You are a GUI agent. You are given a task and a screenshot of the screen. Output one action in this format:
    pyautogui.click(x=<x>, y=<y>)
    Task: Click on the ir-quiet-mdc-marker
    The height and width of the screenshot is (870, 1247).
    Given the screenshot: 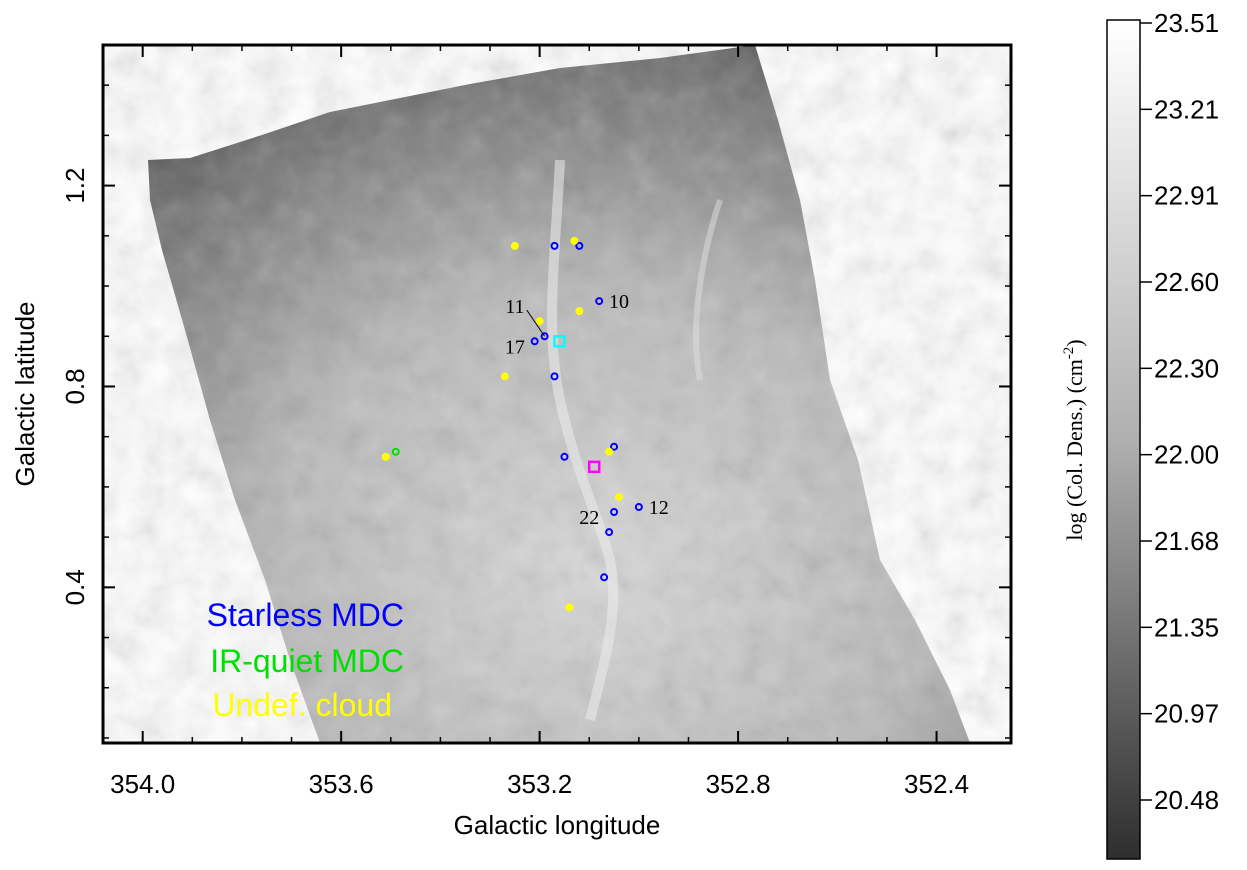 What is the action you would take?
    pyautogui.click(x=395, y=451)
    